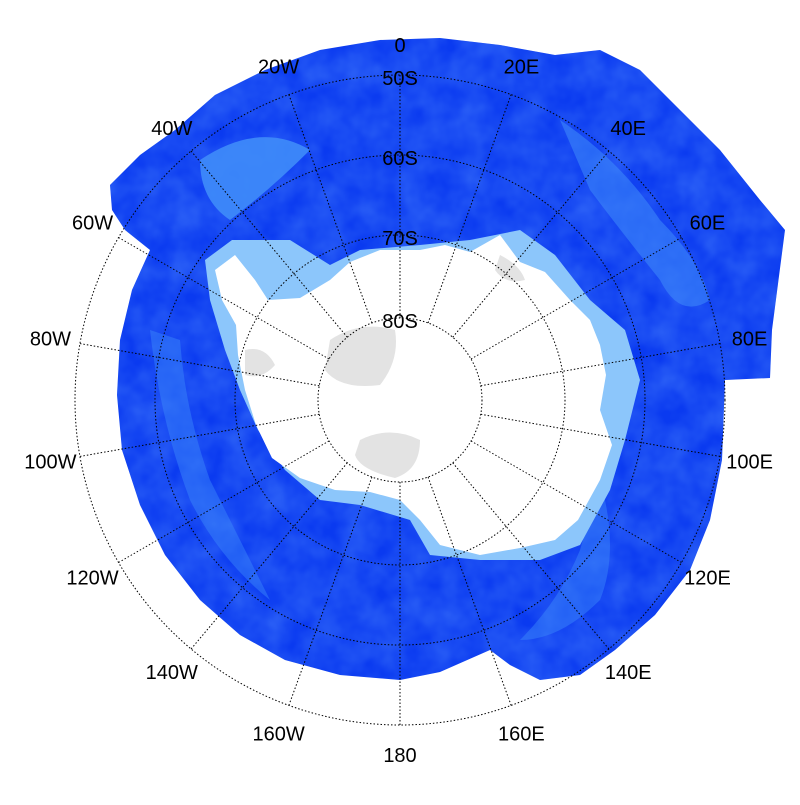 The height and width of the screenshot is (805, 800). Describe the element at coordinates (278, 735) in the screenshot. I see `longitude-label: 160W` at that location.